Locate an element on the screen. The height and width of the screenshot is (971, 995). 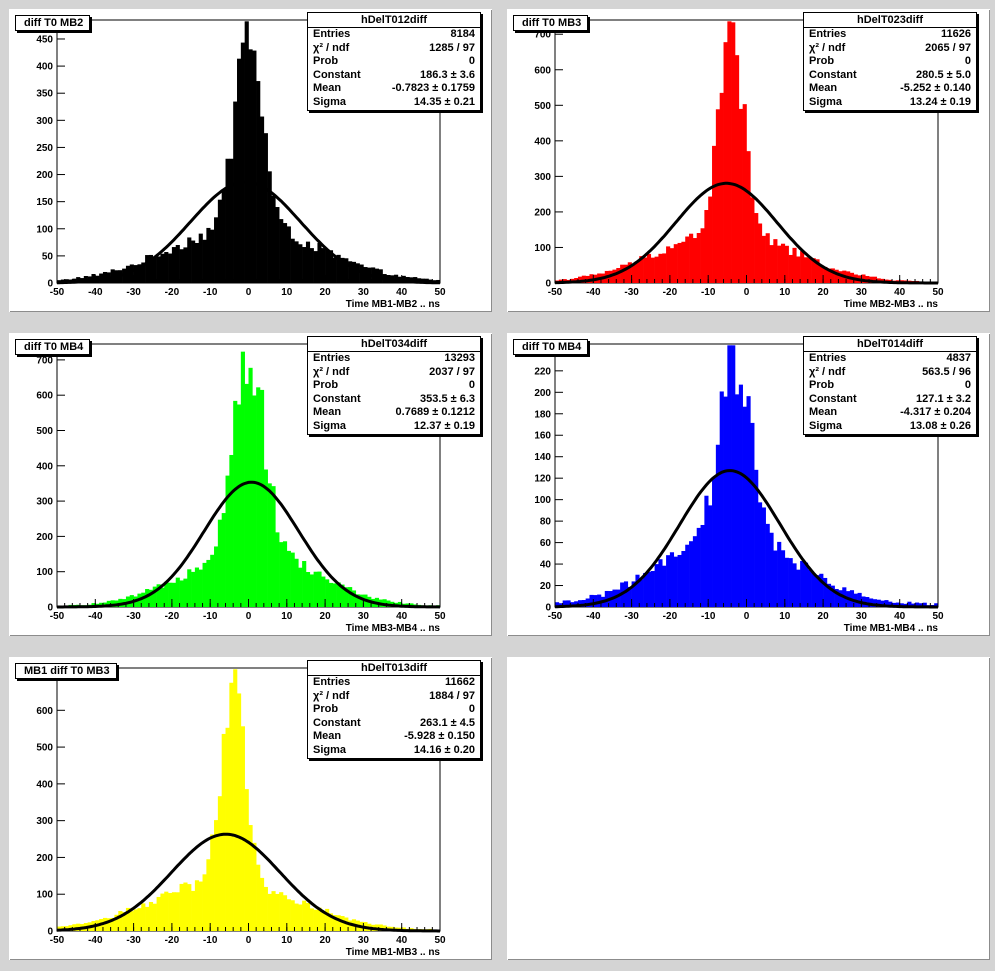
stats-row: Constant 353.5 ± 6.3 is located at coordinates (394, 398).